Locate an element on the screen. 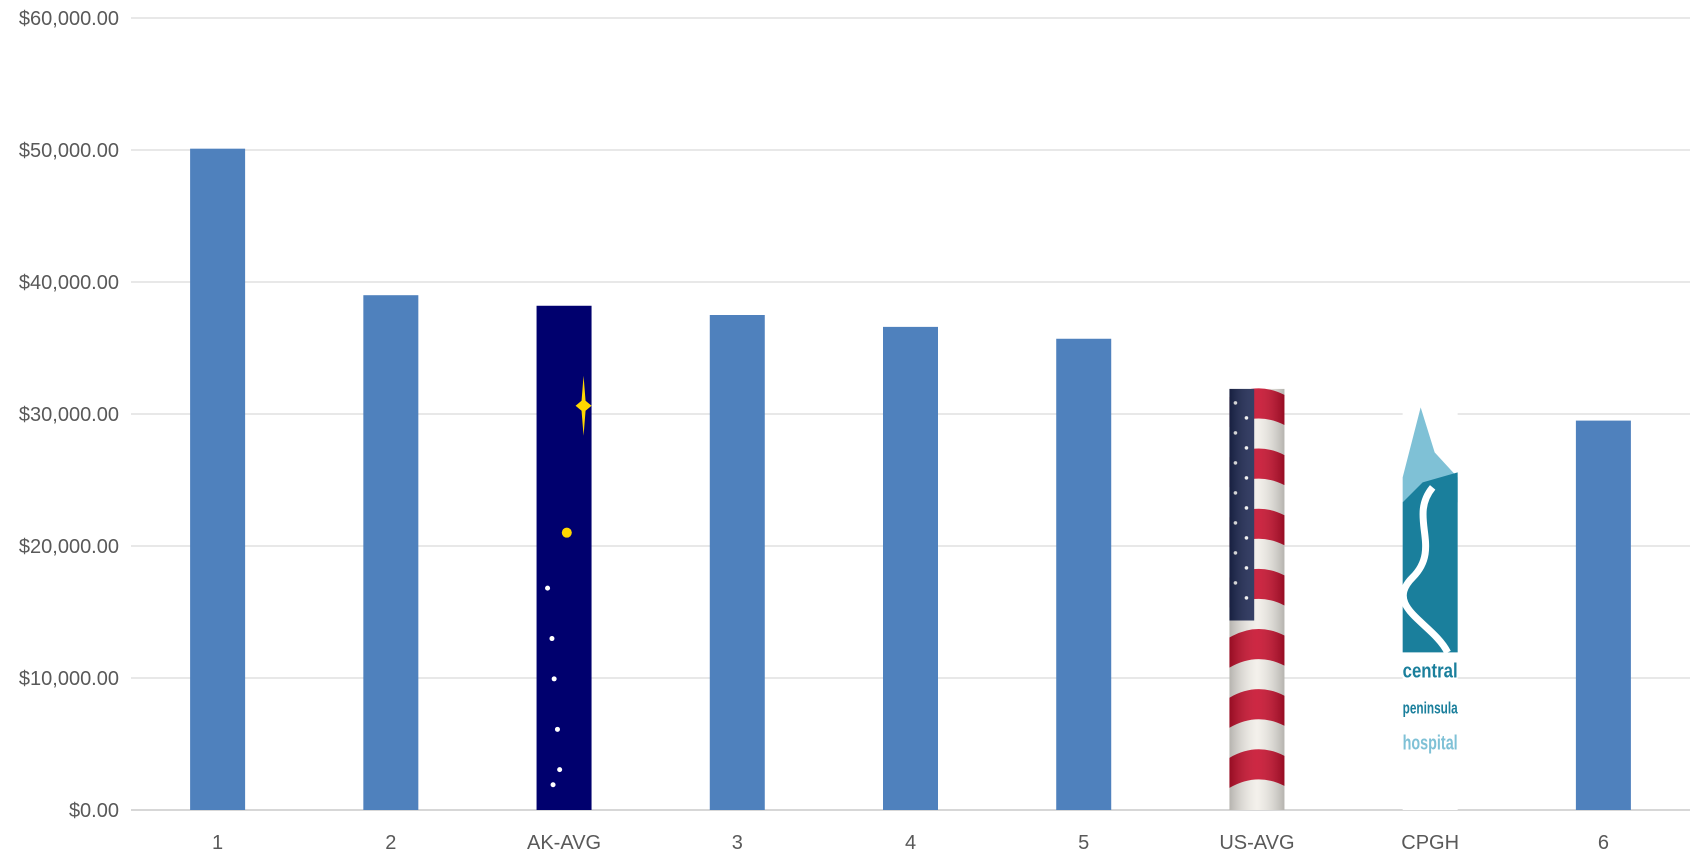  y-tick-label: $40,000.00 is located at coordinates (69, 283).